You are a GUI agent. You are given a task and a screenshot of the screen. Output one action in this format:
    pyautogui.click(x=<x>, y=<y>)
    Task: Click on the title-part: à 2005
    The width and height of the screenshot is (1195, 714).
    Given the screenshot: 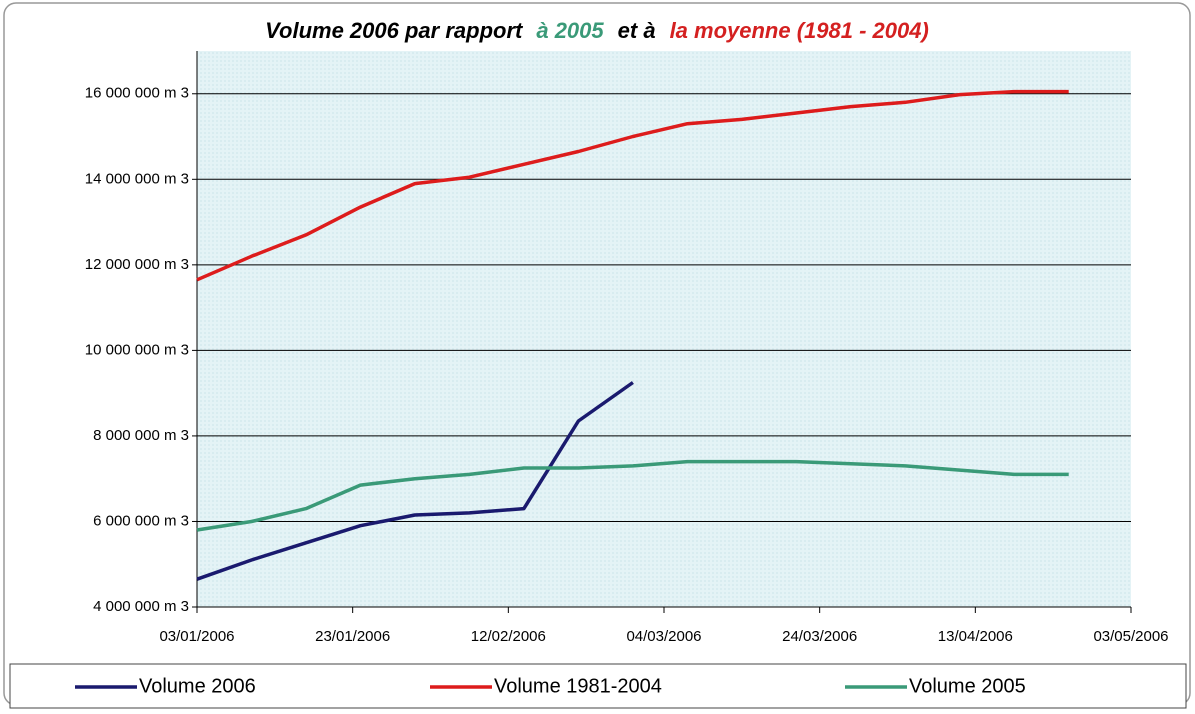 What is the action you would take?
    pyautogui.click(x=570, y=30)
    